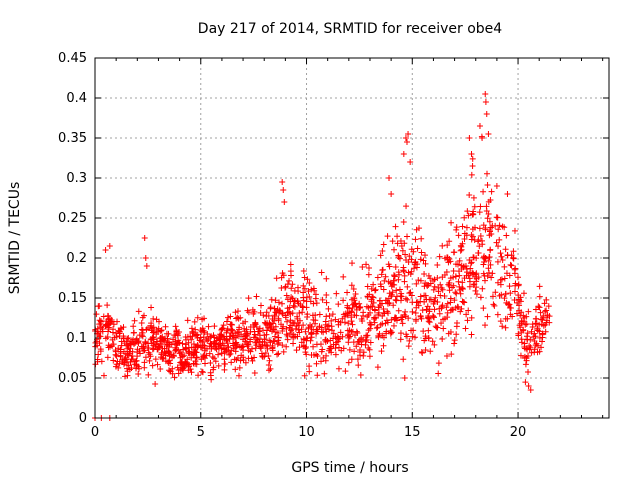 The image size is (640, 480). I want to click on y-tick-label: 0.45, so click(72, 58).